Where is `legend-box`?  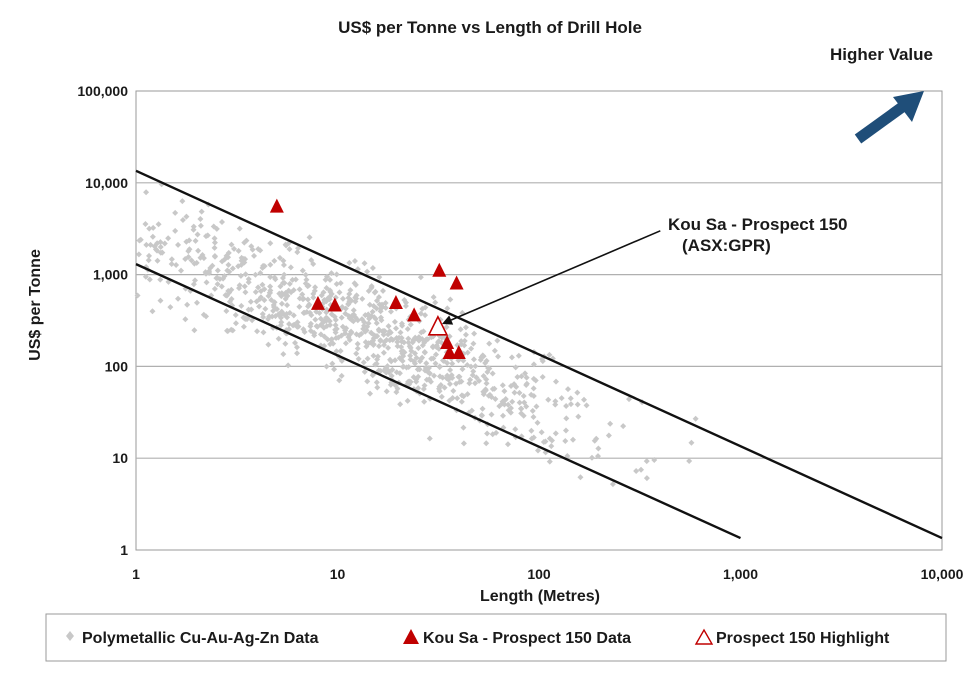 legend-box is located at coordinates (496, 637).